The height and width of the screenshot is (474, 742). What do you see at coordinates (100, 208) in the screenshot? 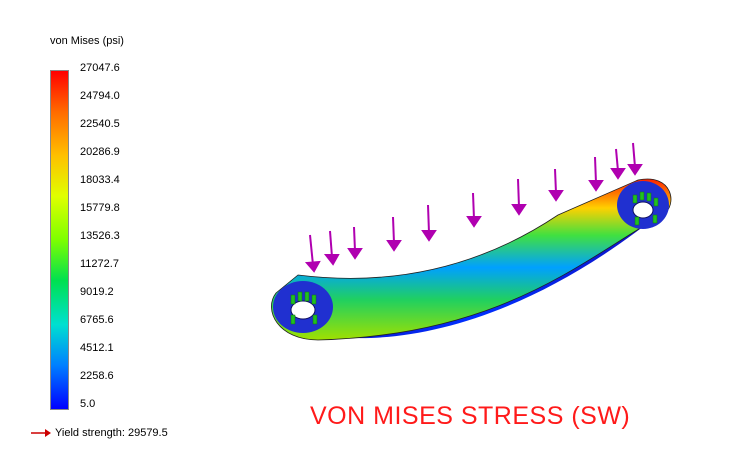
I see `tick-label: 15779.8` at bounding box center [100, 208].